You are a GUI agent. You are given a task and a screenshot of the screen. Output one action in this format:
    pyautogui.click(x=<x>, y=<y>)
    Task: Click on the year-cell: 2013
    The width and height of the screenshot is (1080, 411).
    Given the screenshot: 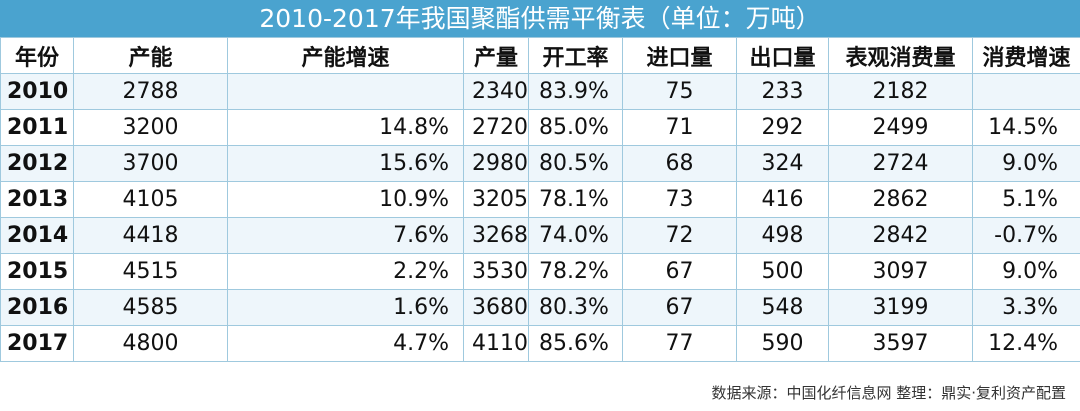 What is the action you would take?
    pyautogui.click(x=37, y=199)
    